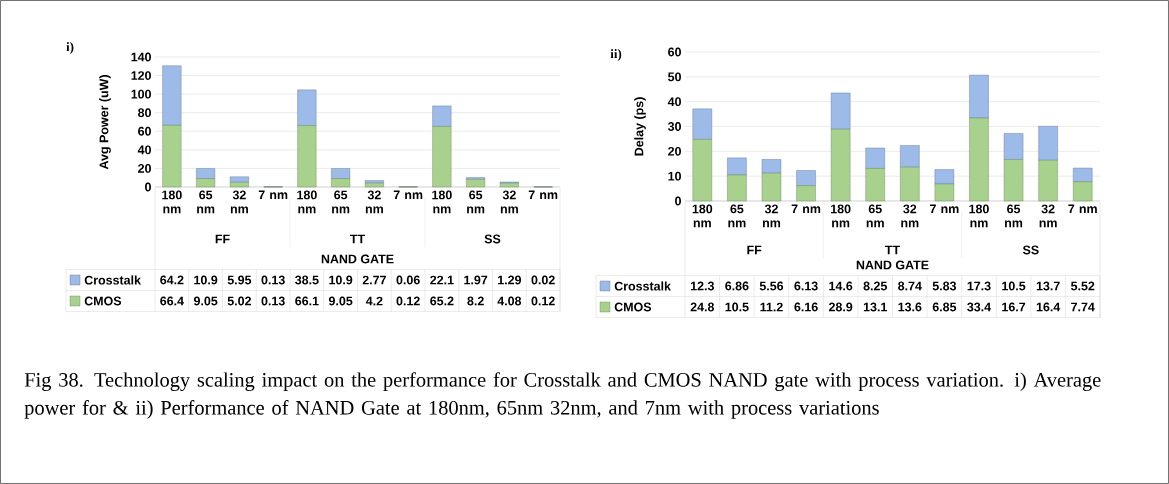  Describe the element at coordinates (1083, 307) in the screenshot. I see `data-label: 7.74` at that location.